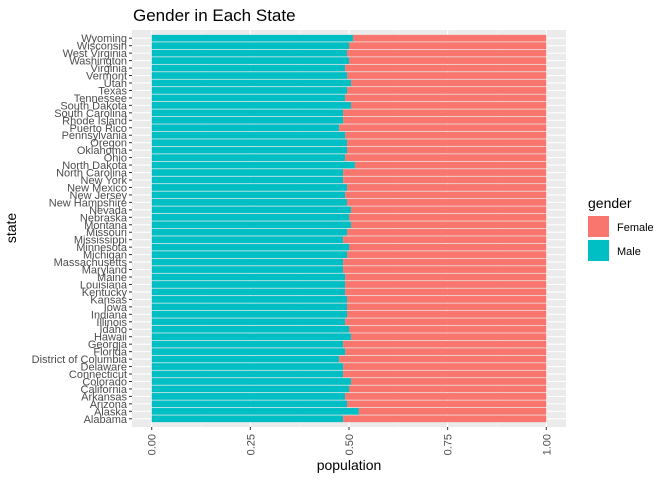  What do you see at coordinates (247, 374) in the screenshot?
I see `bar-male-connecticut` at bounding box center [247, 374].